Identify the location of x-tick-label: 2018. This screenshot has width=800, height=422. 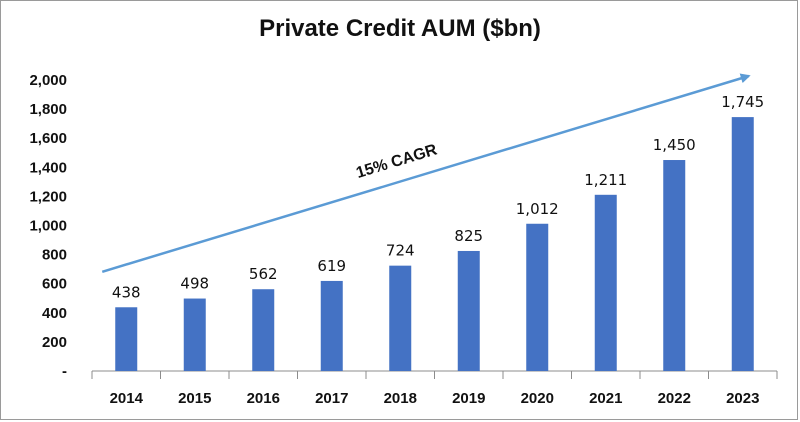
(400, 398).